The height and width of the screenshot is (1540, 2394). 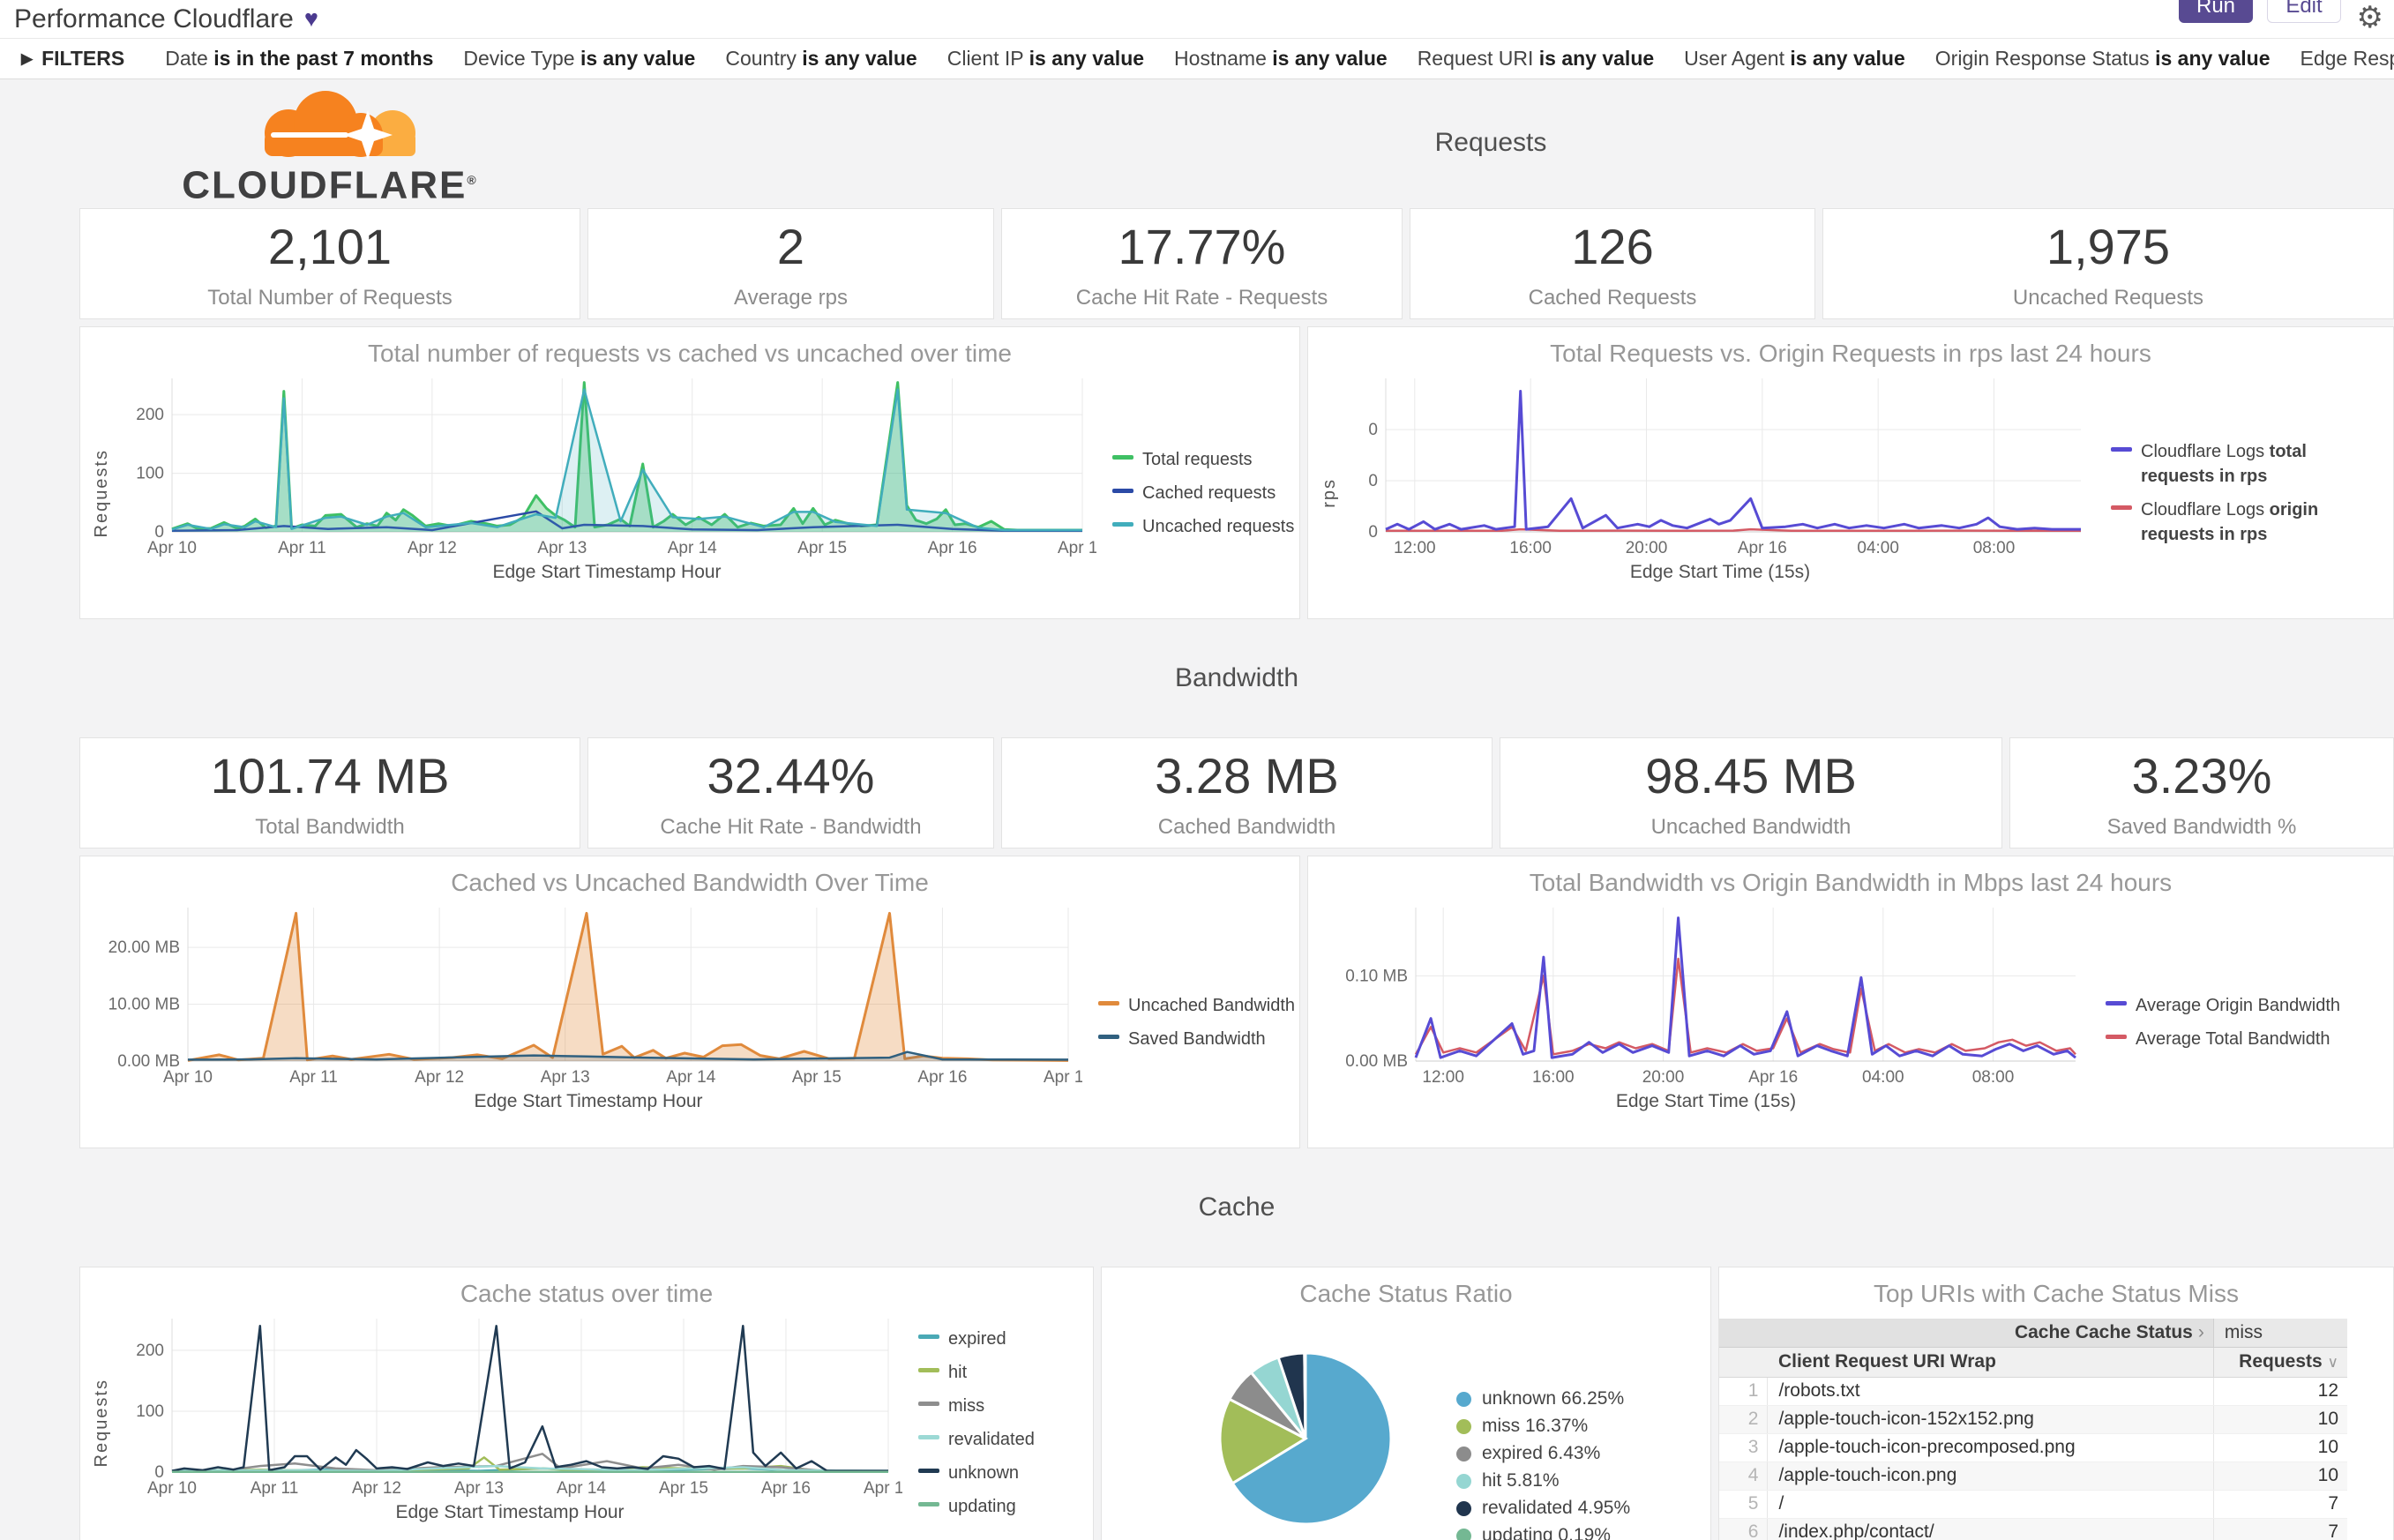 What do you see at coordinates (2200, 1331) in the screenshot?
I see `chevron-right-icon: ›` at bounding box center [2200, 1331].